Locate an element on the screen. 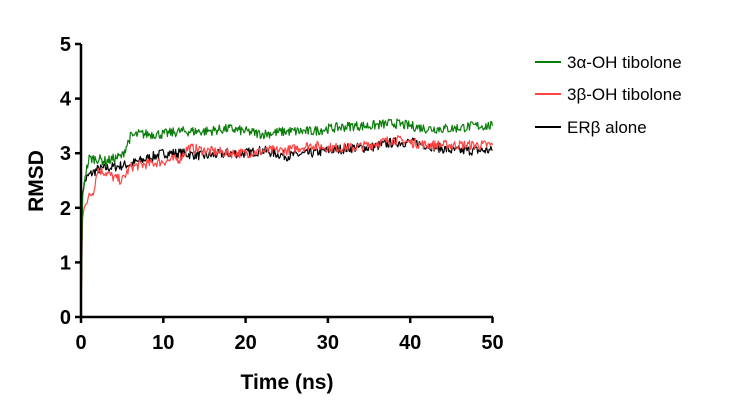 Image resolution: width=747 pixels, height=409 pixels. legend-item: 3α-OH tibolone is located at coordinates (608, 62).